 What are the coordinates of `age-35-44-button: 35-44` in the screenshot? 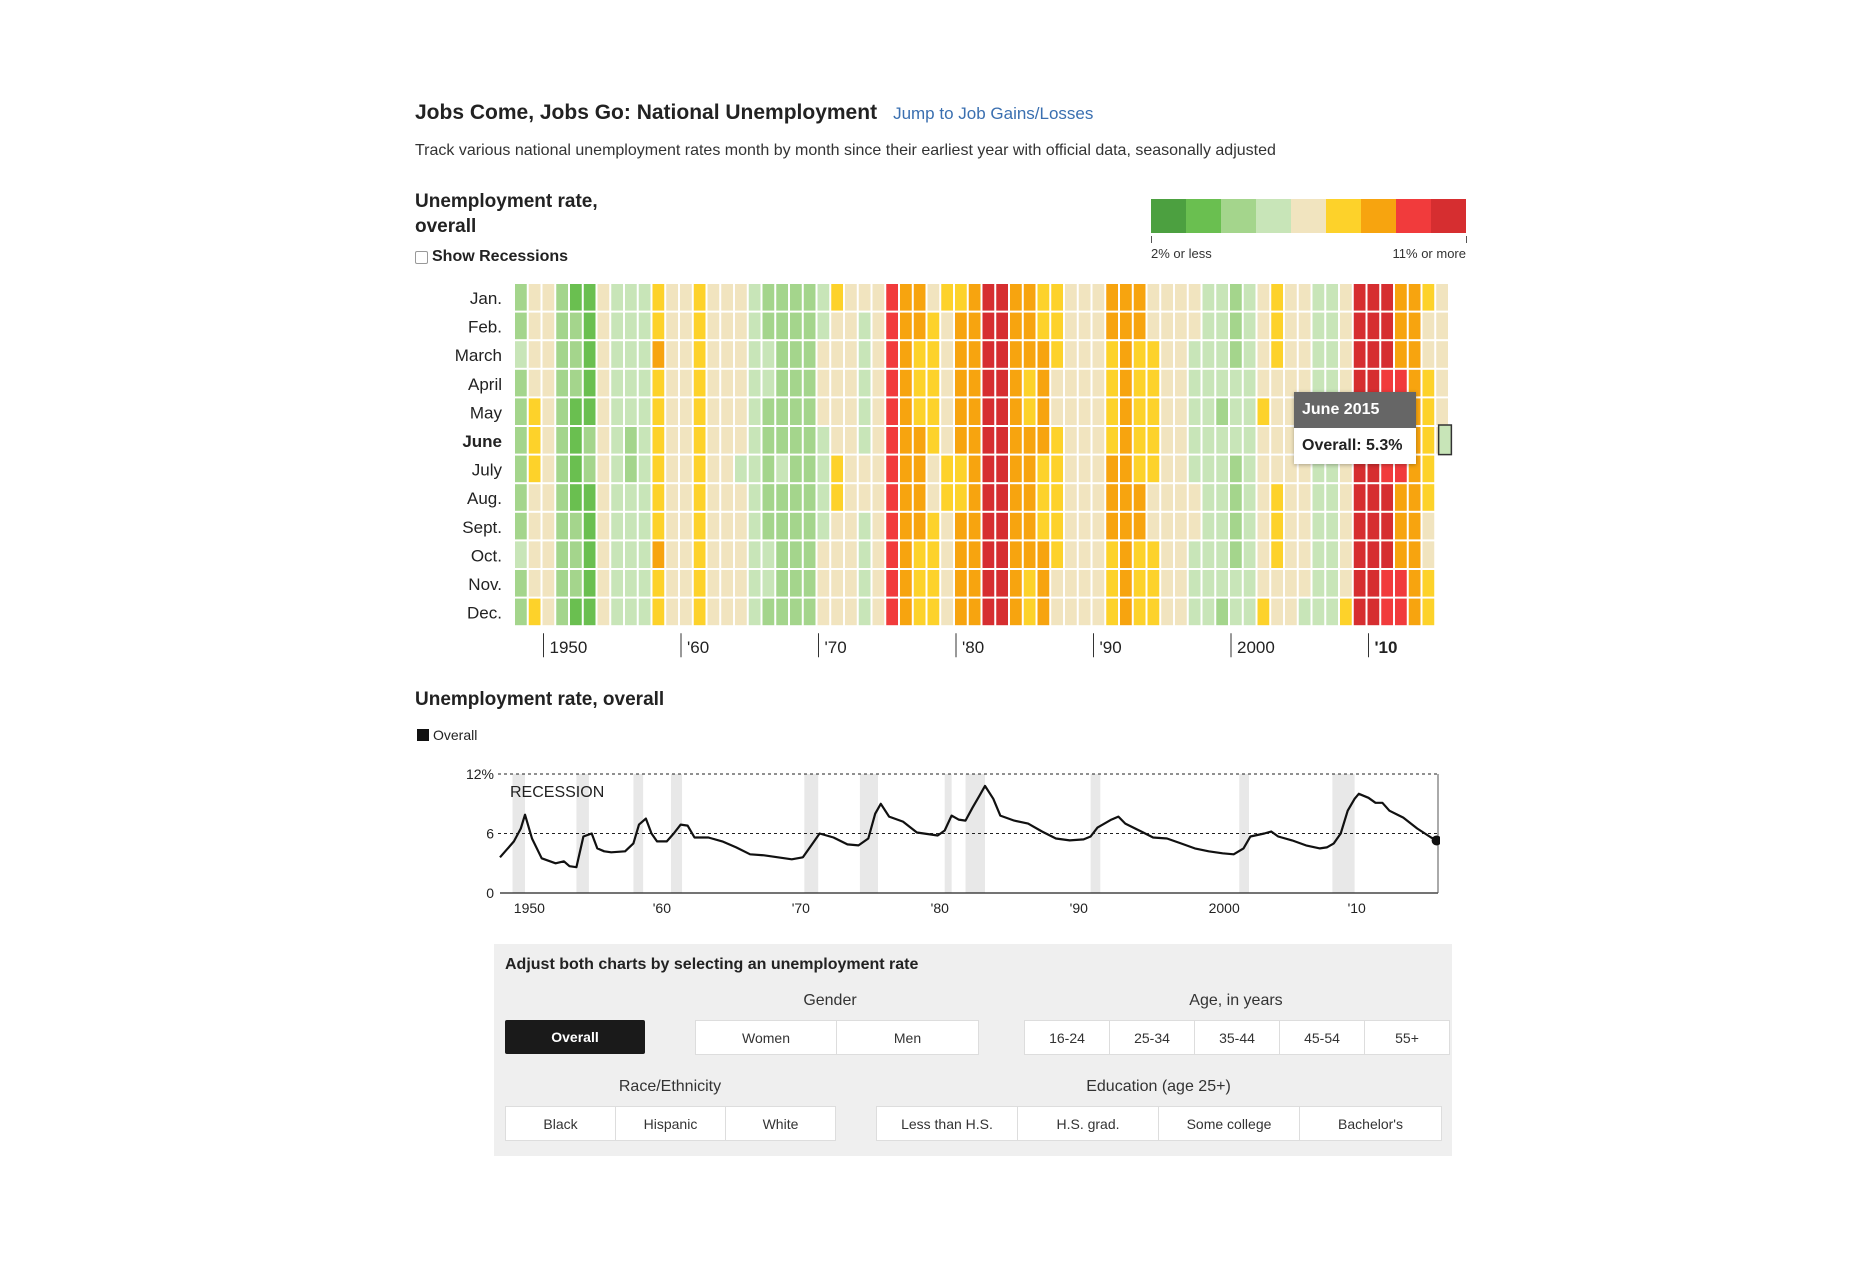 It's located at (1237, 1037).